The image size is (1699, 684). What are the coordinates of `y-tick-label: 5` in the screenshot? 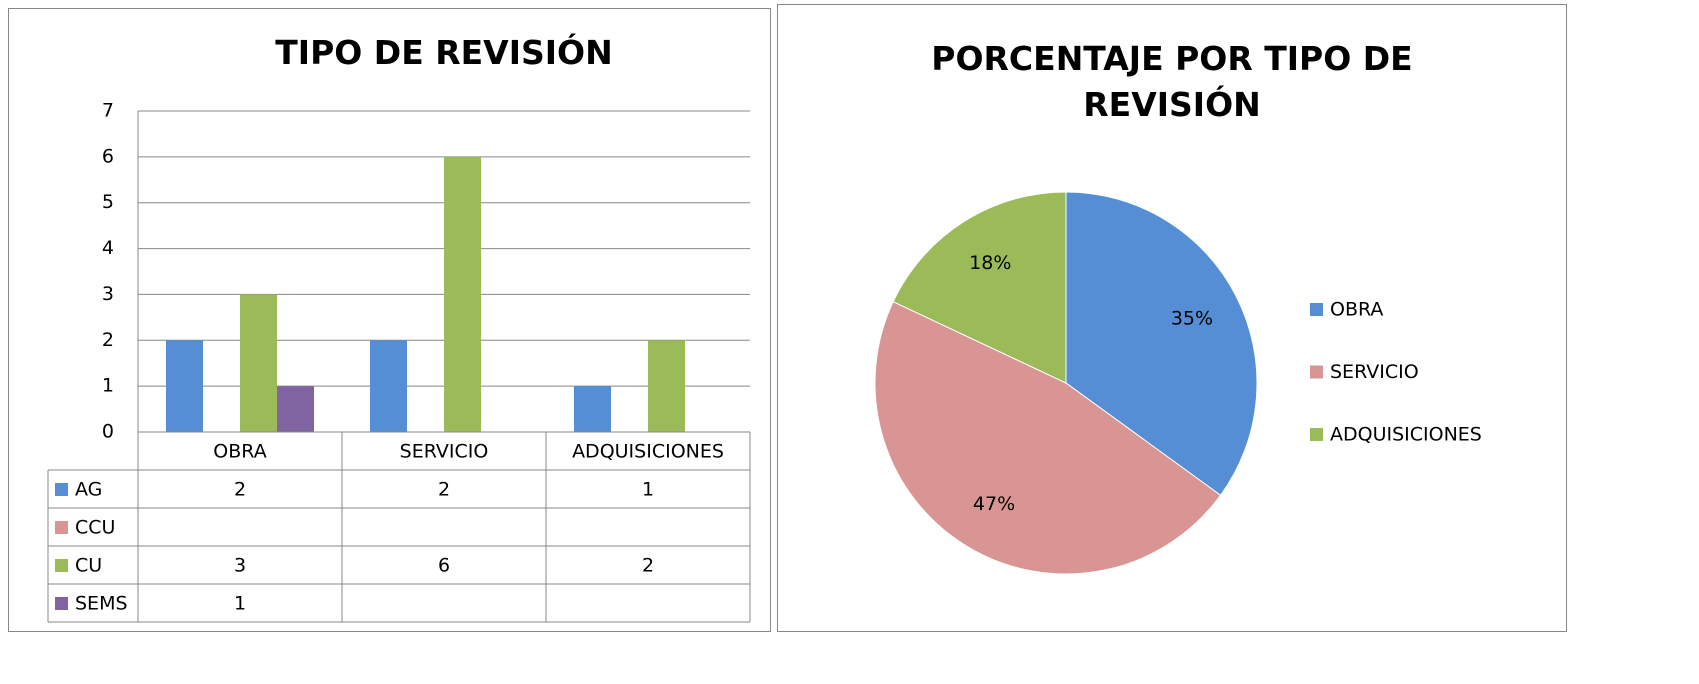 It's located at (108, 202).